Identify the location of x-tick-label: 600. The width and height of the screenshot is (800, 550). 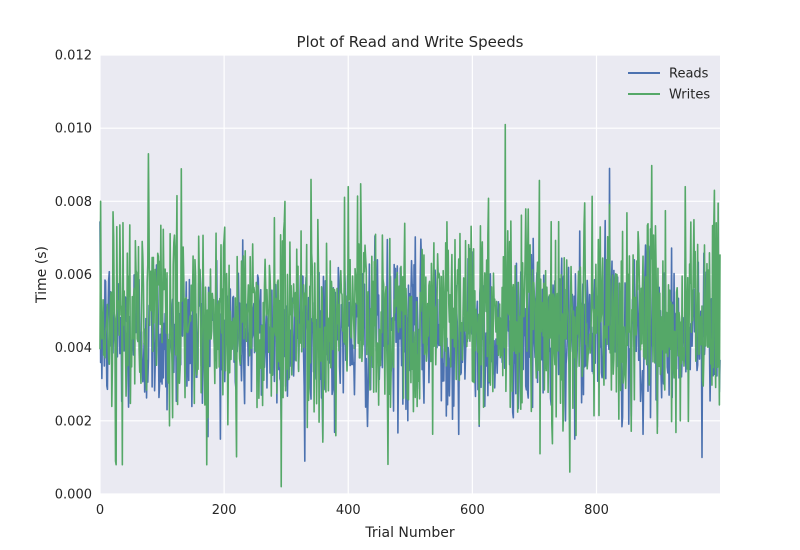
(472, 510).